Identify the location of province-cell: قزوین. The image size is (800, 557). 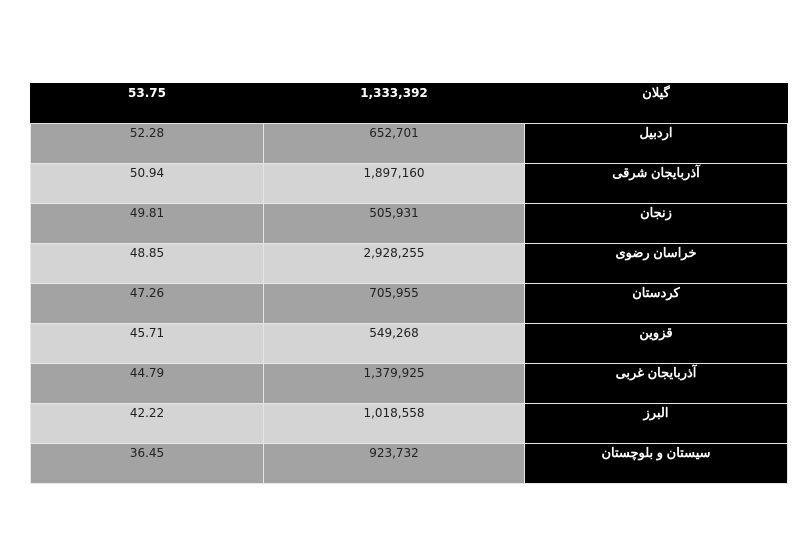
(656, 343).